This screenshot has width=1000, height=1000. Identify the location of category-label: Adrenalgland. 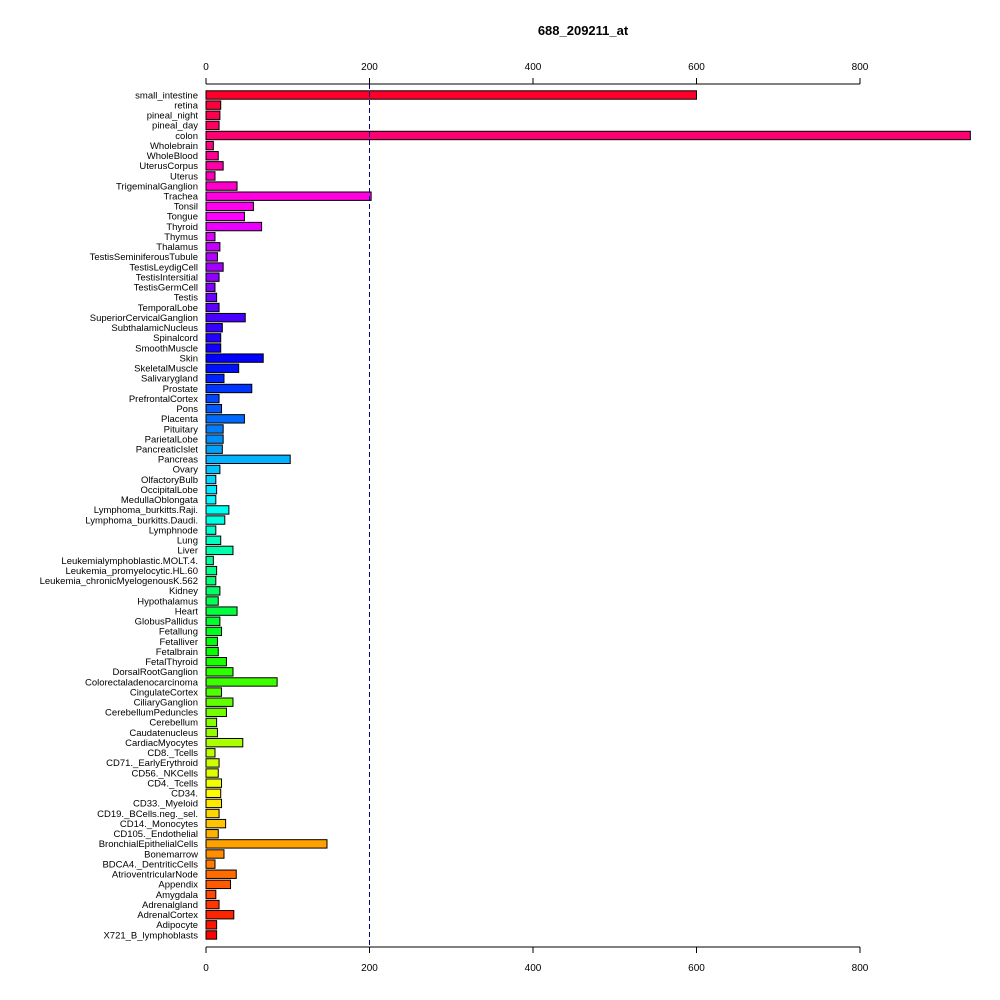
(170, 905).